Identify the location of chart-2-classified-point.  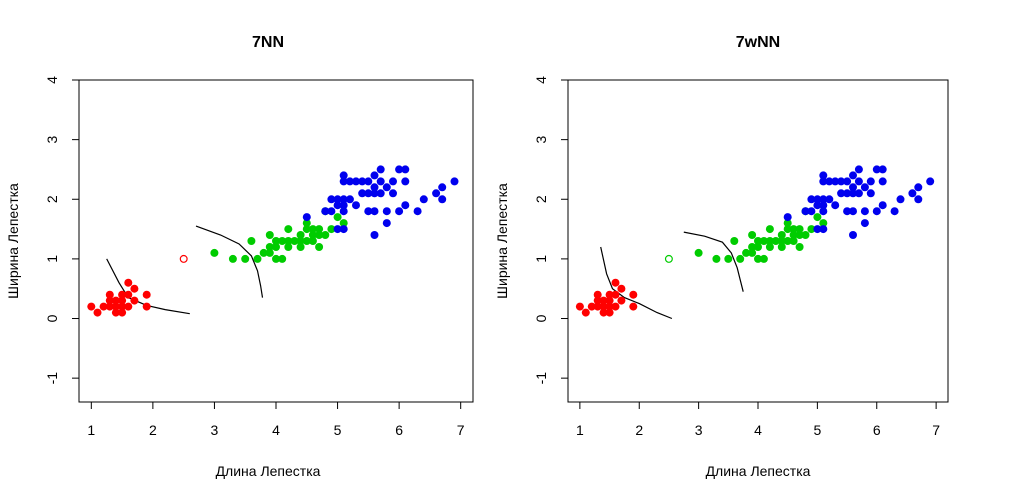
(668, 258).